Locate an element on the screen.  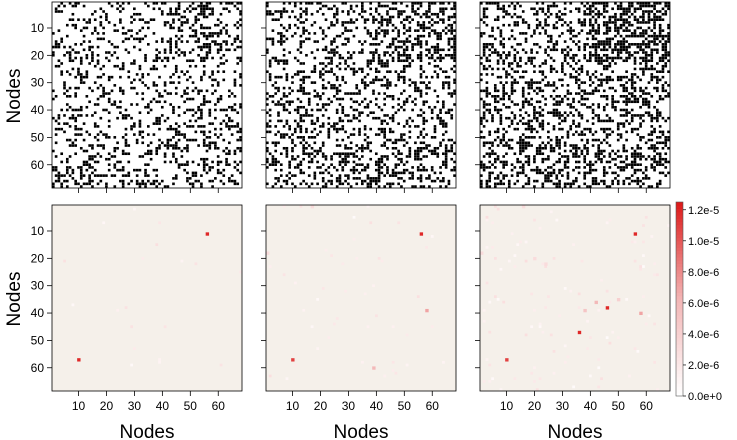
colorbar-label: 8.0e-6 is located at coordinates (703, 273).